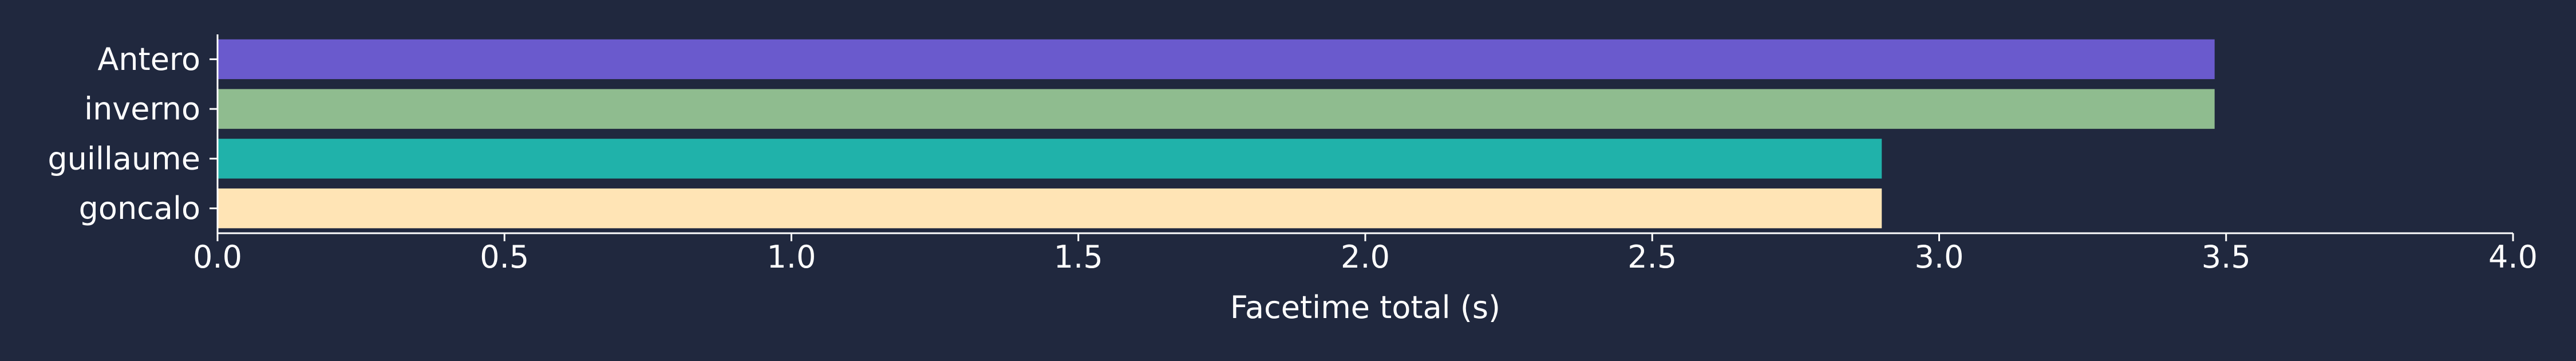 This screenshot has width=2576, height=361. What do you see at coordinates (1216, 109) in the screenshot?
I see `bar-inverno` at bounding box center [1216, 109].